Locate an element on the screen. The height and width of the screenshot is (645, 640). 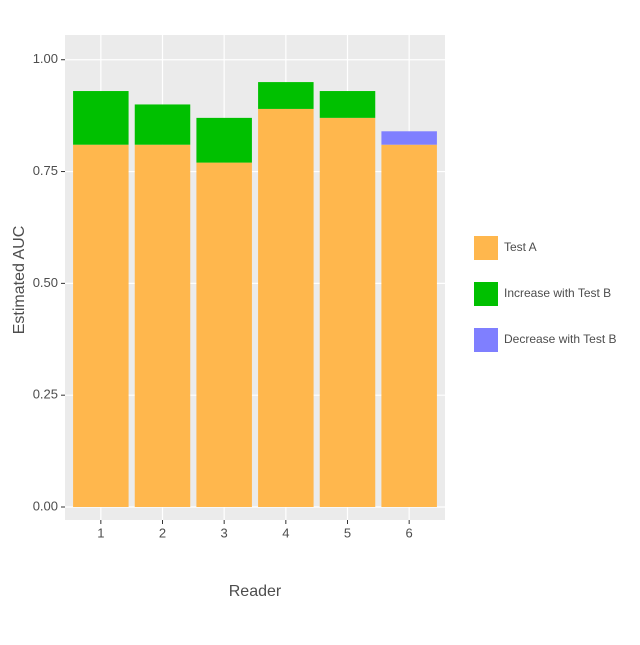
x-tick-label: 5 is located at coordinates (347, 532).